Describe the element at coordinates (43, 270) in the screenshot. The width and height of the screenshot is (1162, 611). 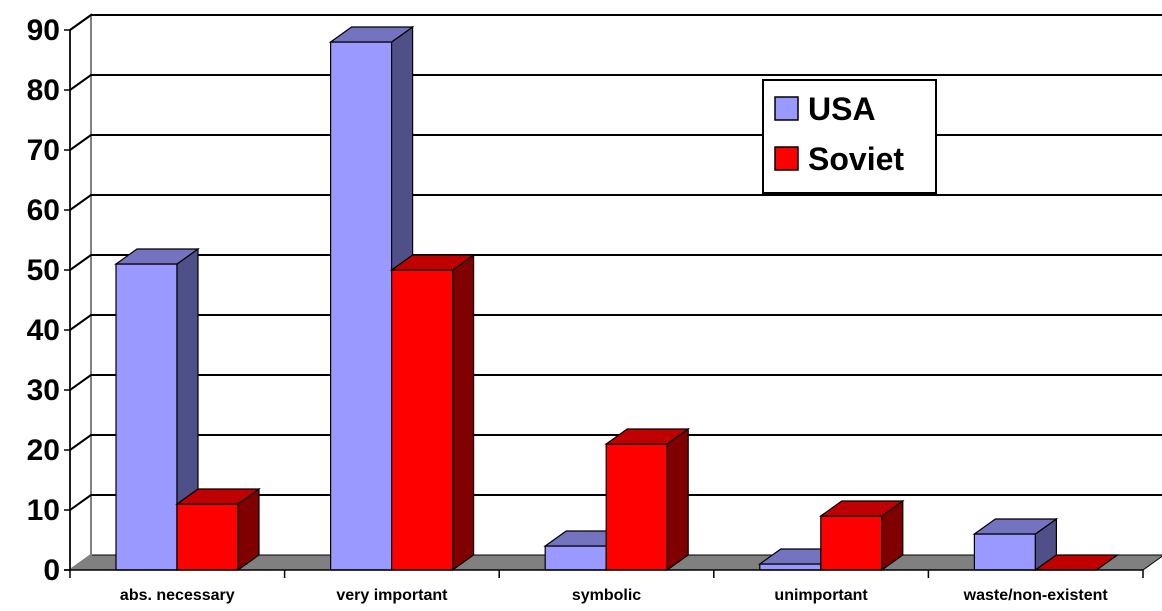
I see `y-tick-label: 50` at that location.